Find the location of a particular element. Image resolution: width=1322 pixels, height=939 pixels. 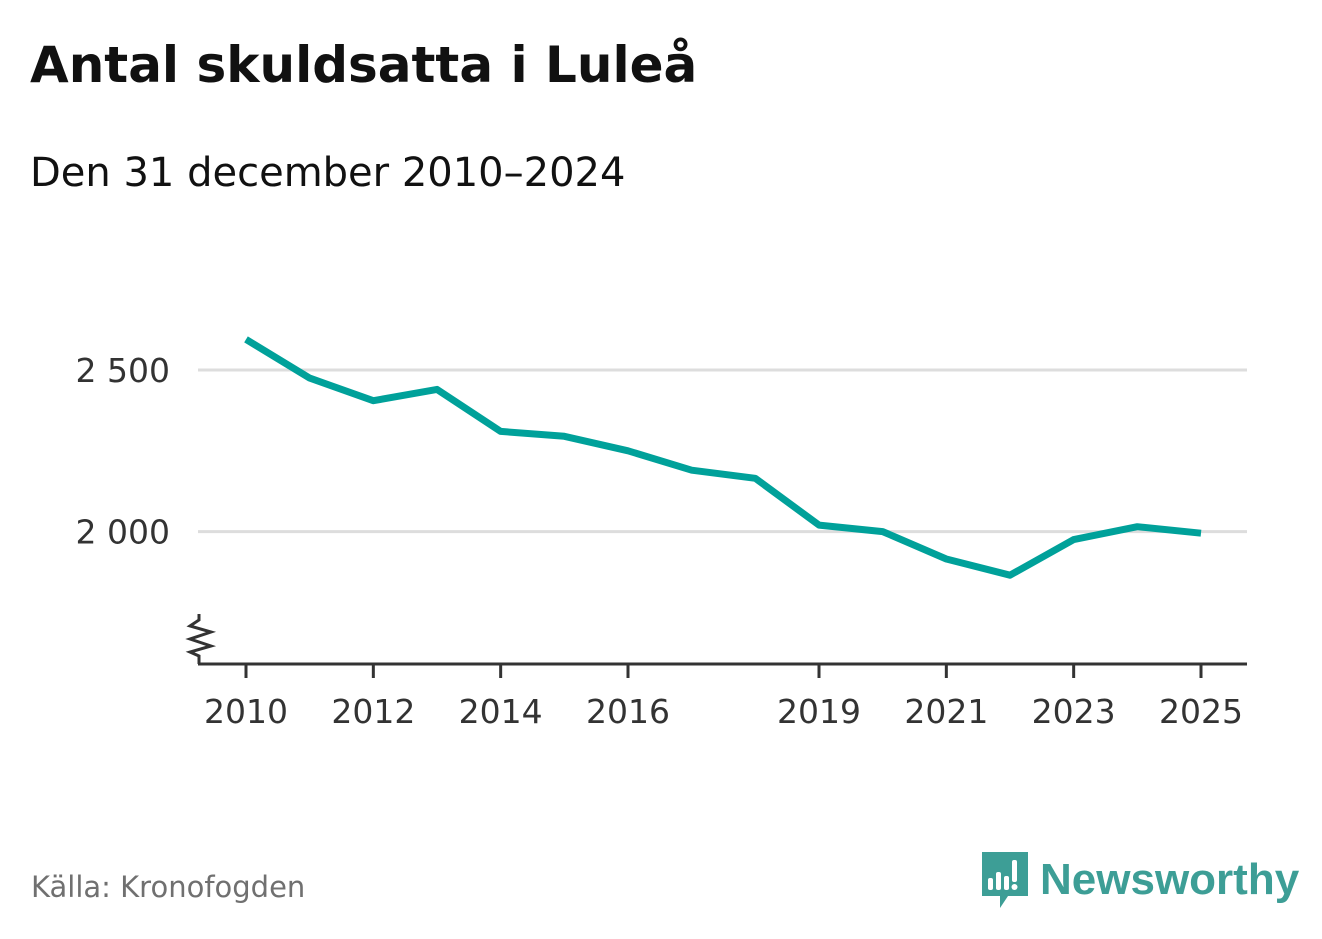

x-tick-label: 2019 is located at coordinates (819, 711).